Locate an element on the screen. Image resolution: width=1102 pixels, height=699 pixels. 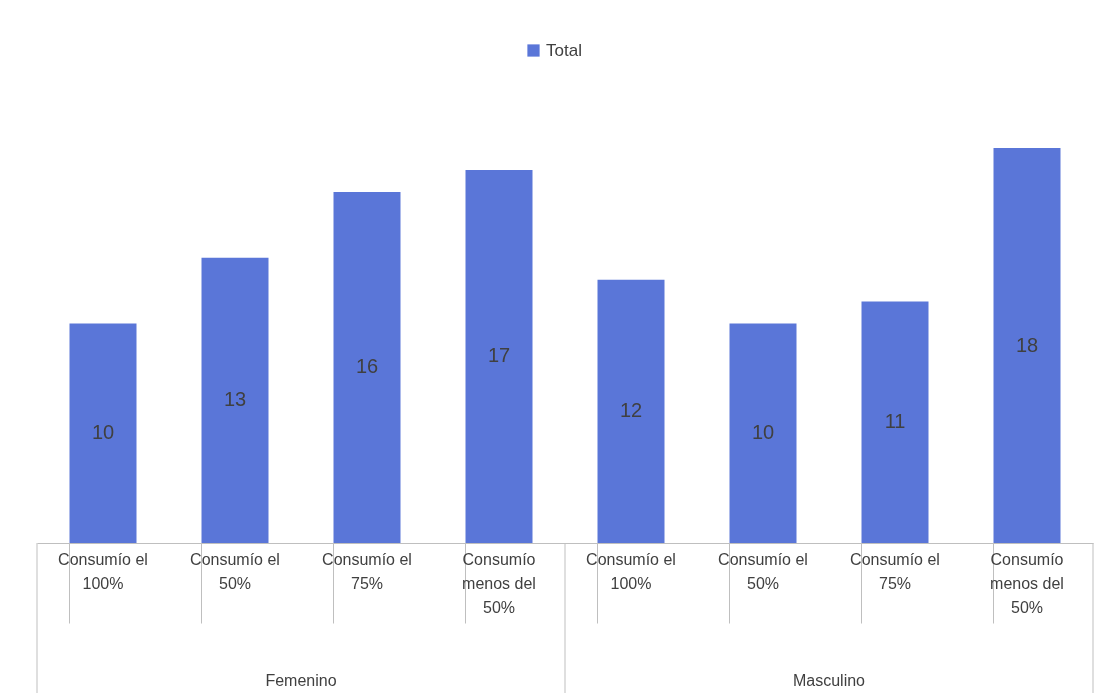
data-label: 17 is located at coordinates (499, 355).